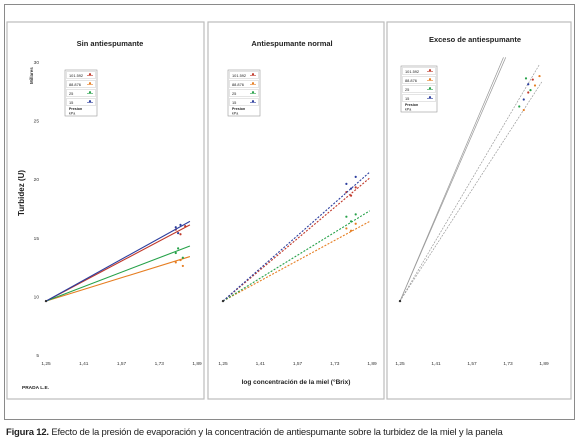 The height and width of the screenshot is (444, 577). Describe the element at coordinates (291, 43) in the screenshot. I see `panel-title-2: Antiespumante normal` at that location.